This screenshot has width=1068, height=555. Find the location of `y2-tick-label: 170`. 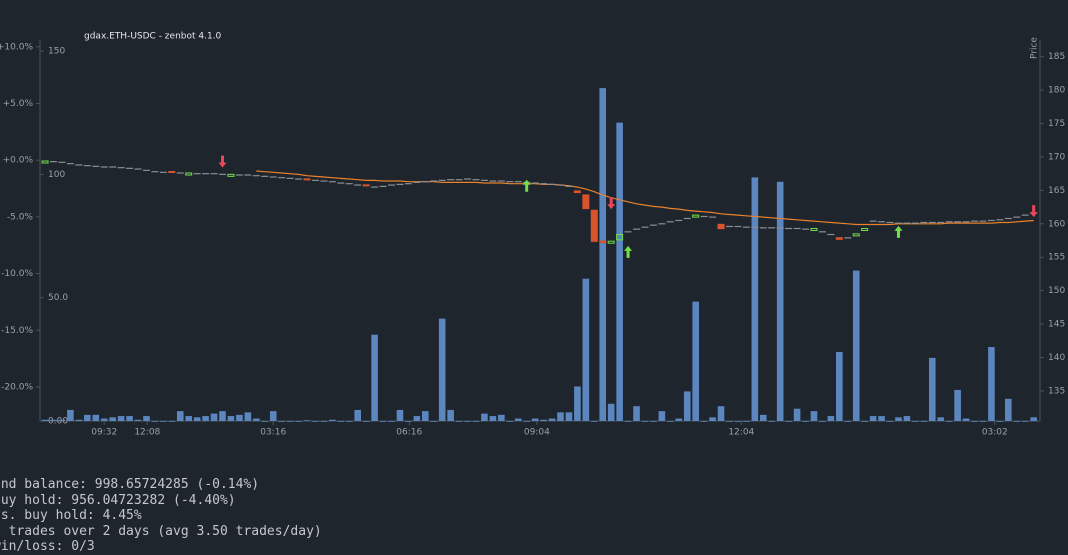

y2-tick-label: 170 is located at coordinates (1056, 157).